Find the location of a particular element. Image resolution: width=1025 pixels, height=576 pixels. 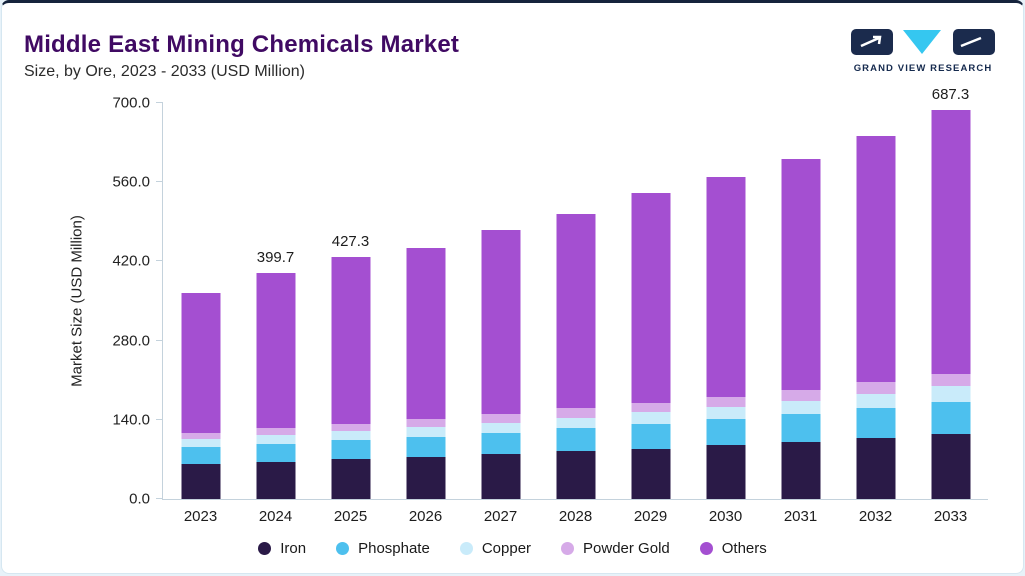

legend-label: Phosphate is located at coordinates (394, 548).